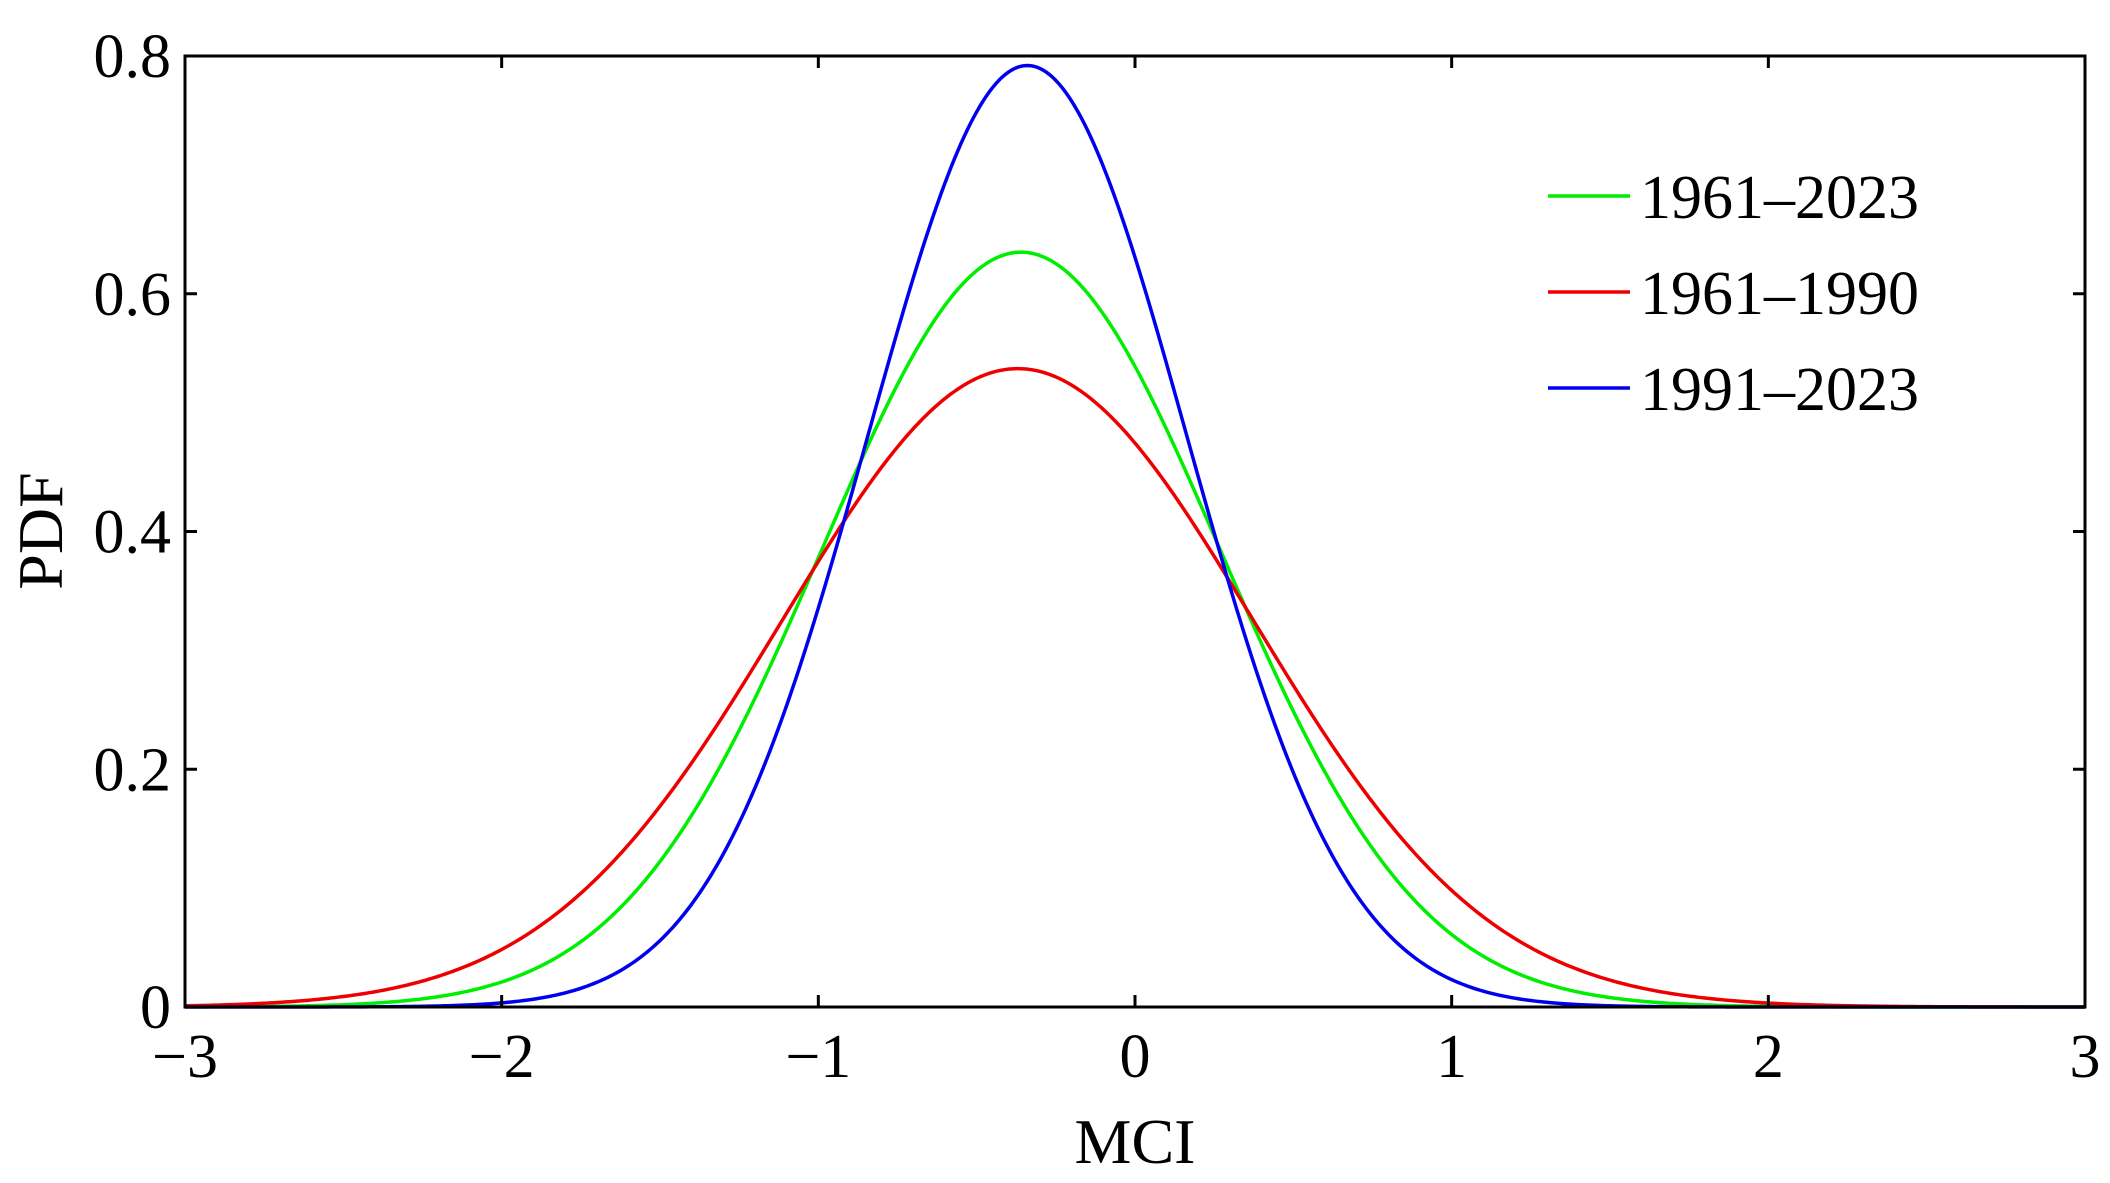 This screenshot has width=2110, height=1183. What do you see at coordinates (1135, 1141) in the screenshot?
I see `x-axis-label: MCI` at bounding box center [1135, 1141].